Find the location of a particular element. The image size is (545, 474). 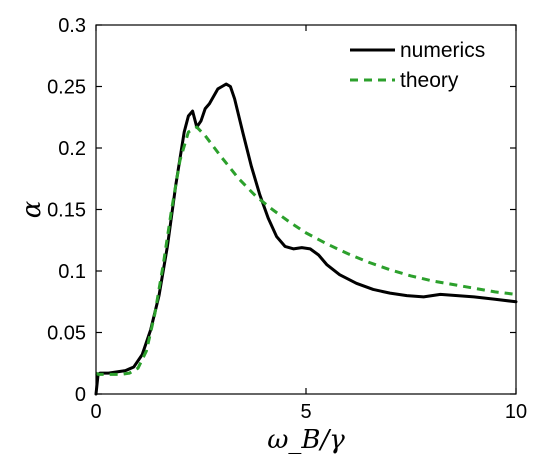

x-tick-label: 10 is located at coordinates (516, 412).